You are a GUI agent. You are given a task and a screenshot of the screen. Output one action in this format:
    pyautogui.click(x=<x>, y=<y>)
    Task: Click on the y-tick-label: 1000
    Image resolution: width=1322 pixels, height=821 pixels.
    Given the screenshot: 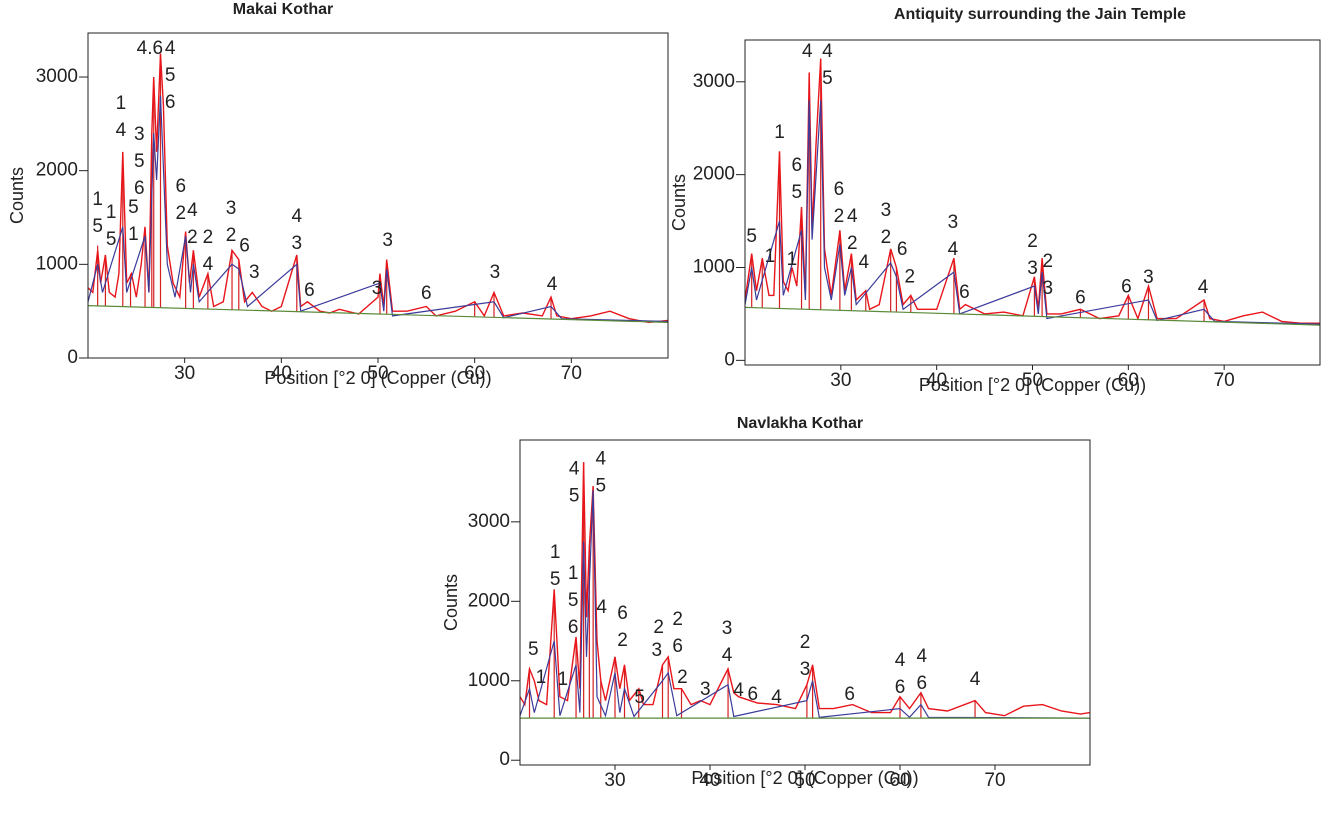 What is the action you would take?
    pyautogui.click(x=714, y=267)
    